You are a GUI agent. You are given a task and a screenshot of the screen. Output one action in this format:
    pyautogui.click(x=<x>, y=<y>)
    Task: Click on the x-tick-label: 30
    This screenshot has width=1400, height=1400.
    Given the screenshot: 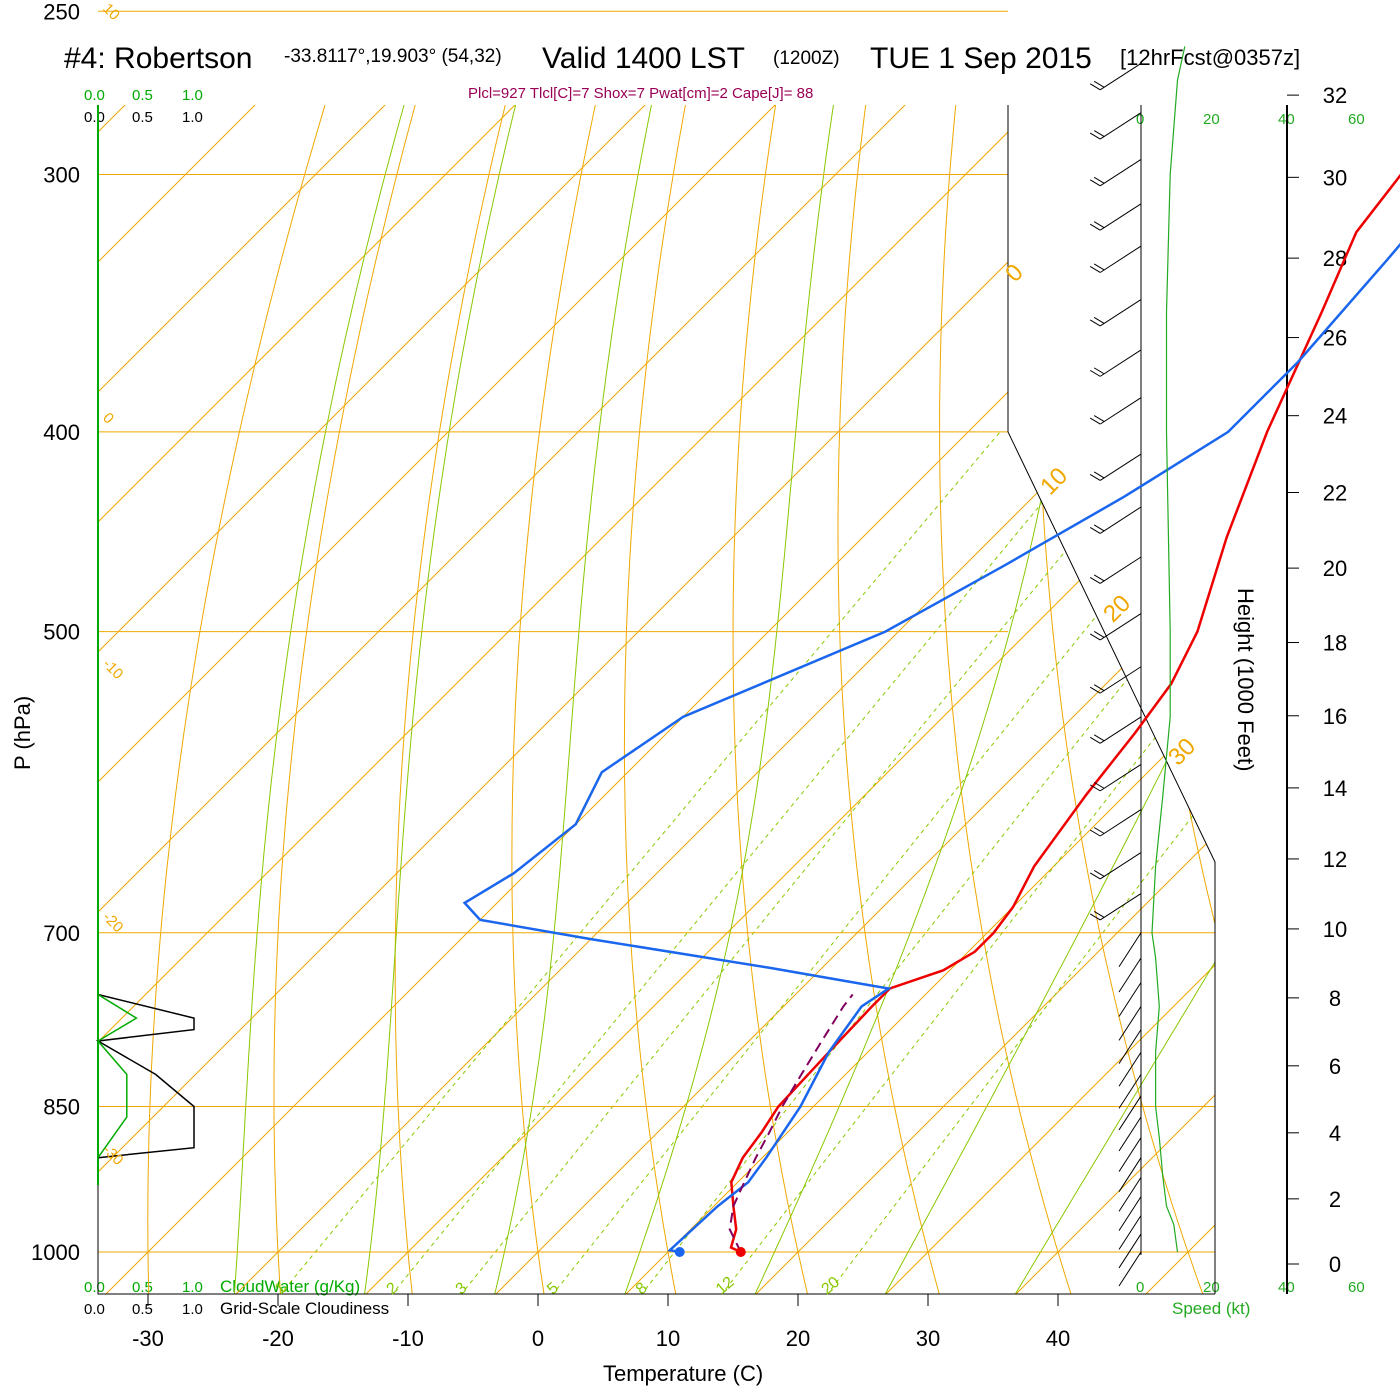 What is the action you would take?
    pyautogui.click(x=928, y=1338)
    